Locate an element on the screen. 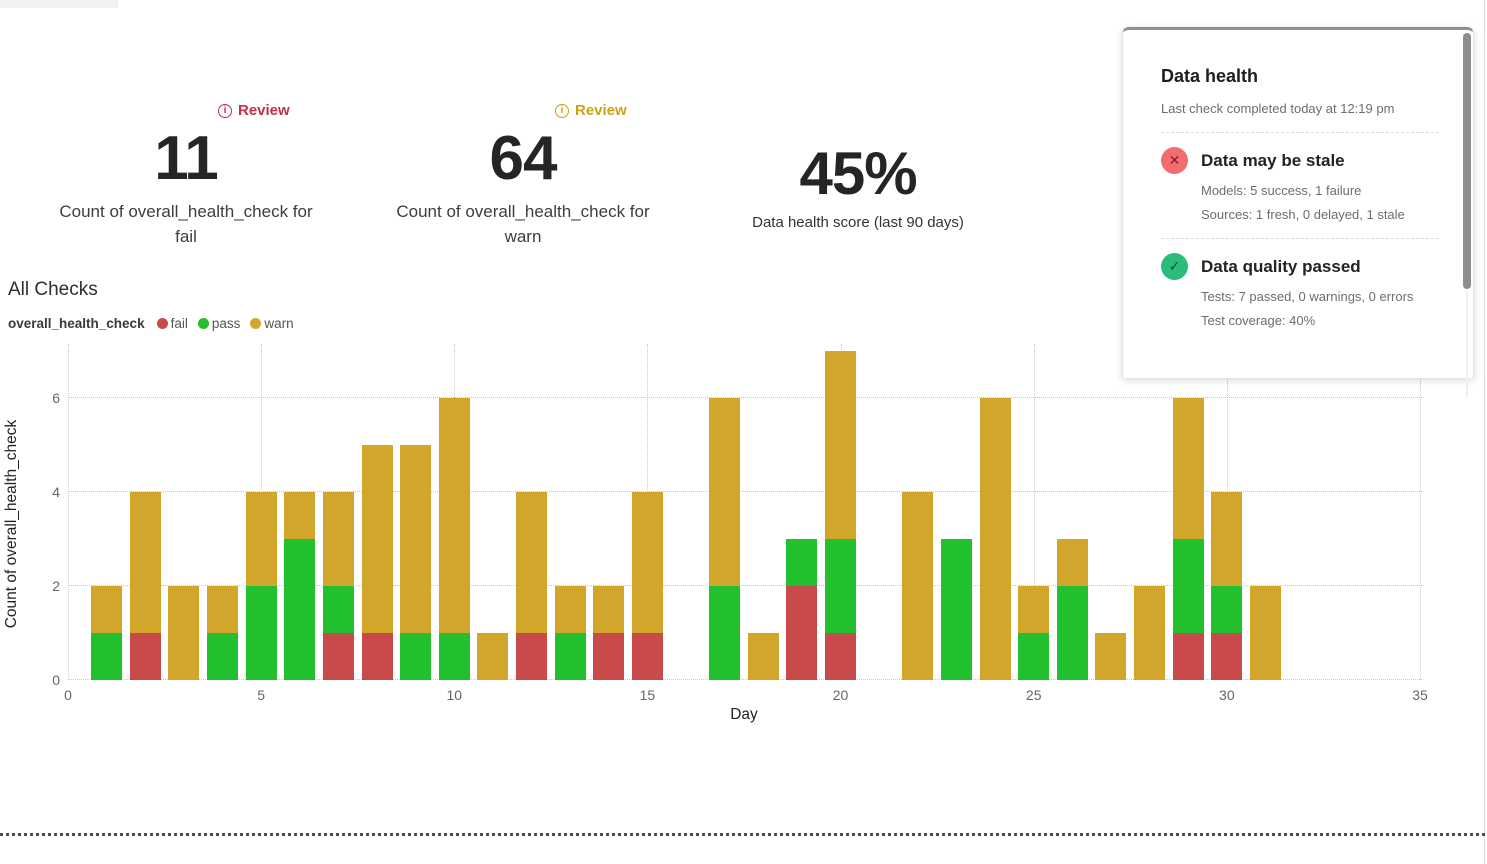  bar-day28-warn is located at coordinates (1150, 633).